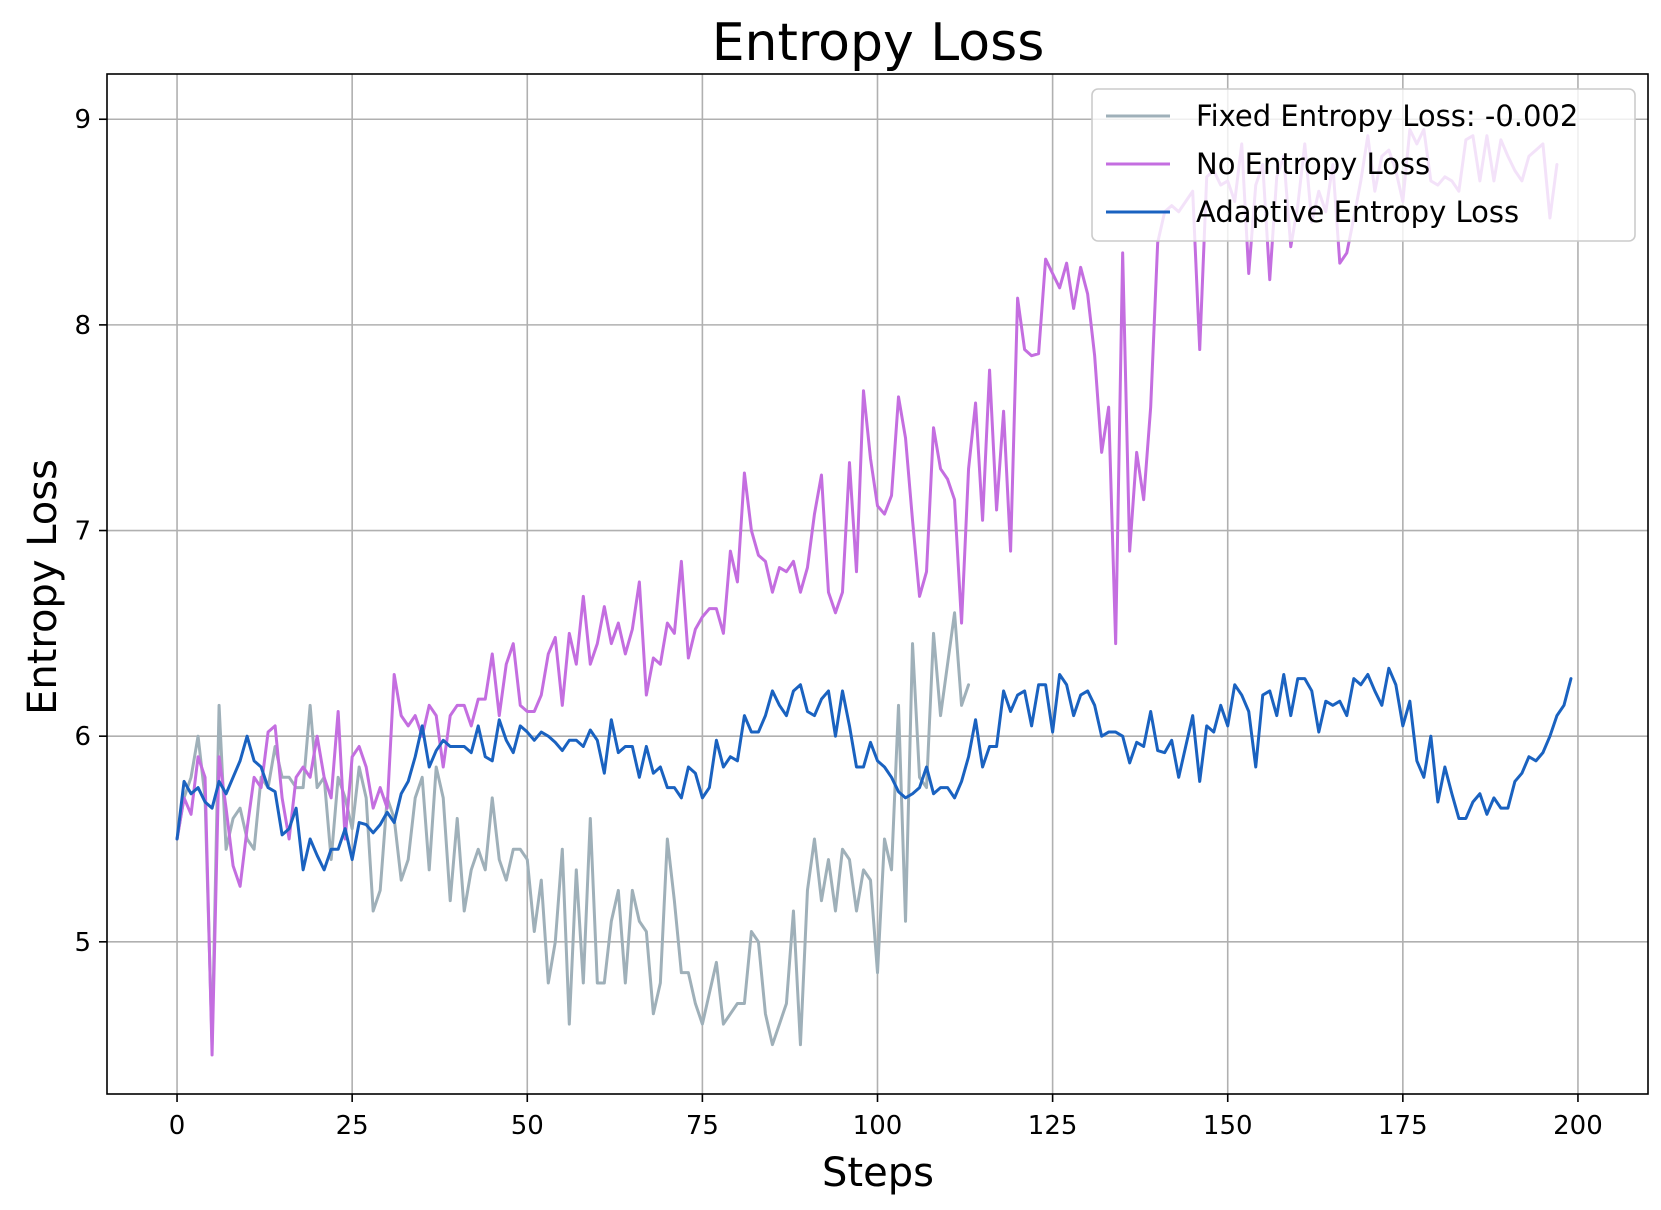 The image size is (1661, 1210). I want to click on x-tick-label: 175, so click(1403, 1126).